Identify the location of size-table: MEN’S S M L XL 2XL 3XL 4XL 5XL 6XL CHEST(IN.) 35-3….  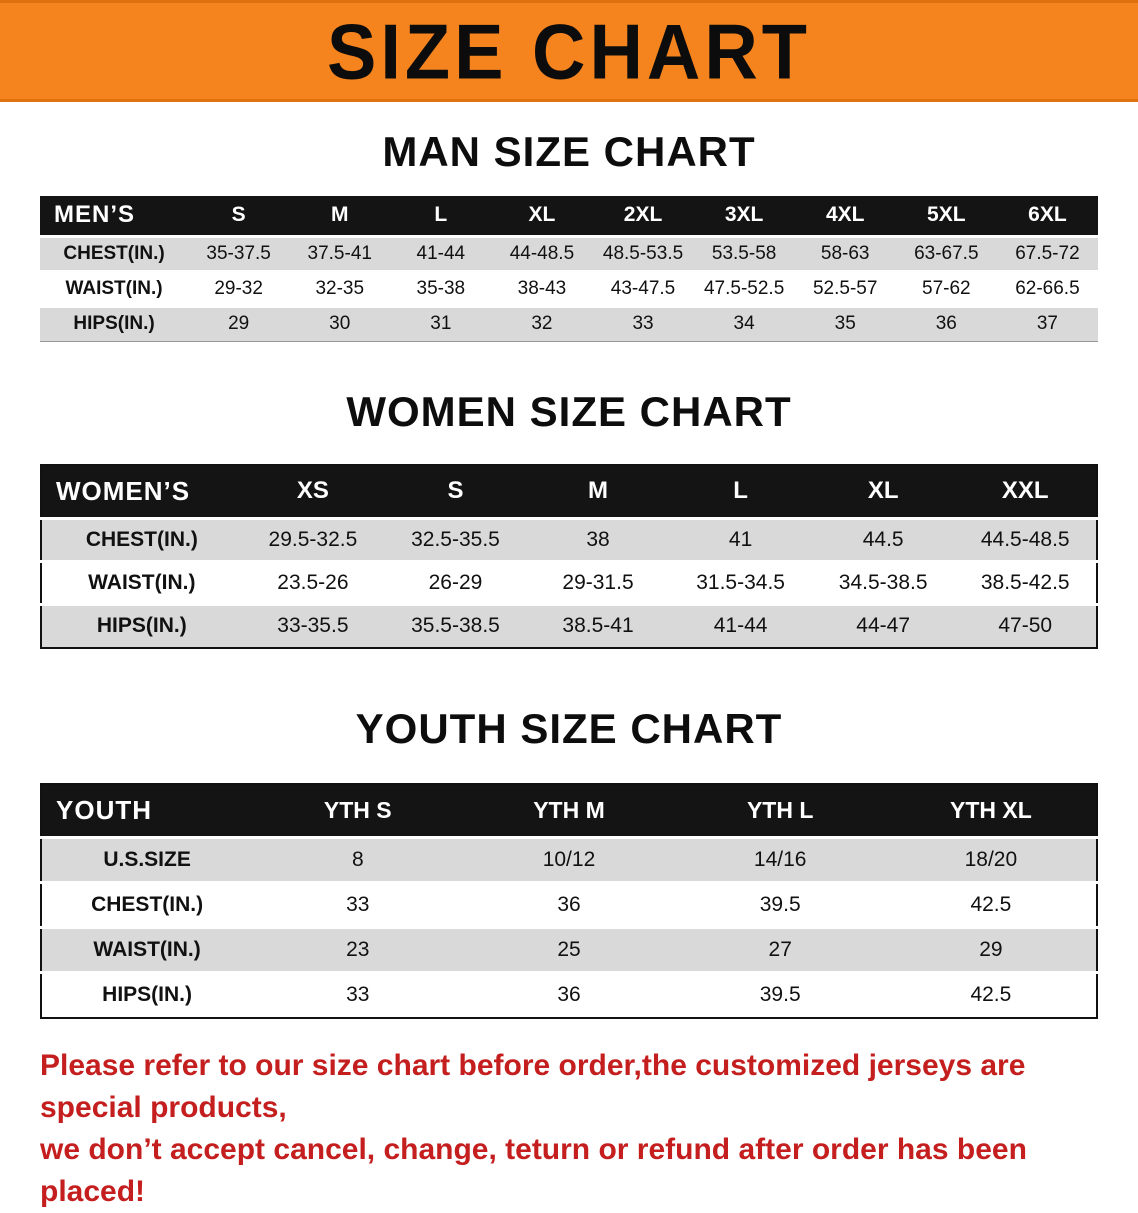
(569, 269).